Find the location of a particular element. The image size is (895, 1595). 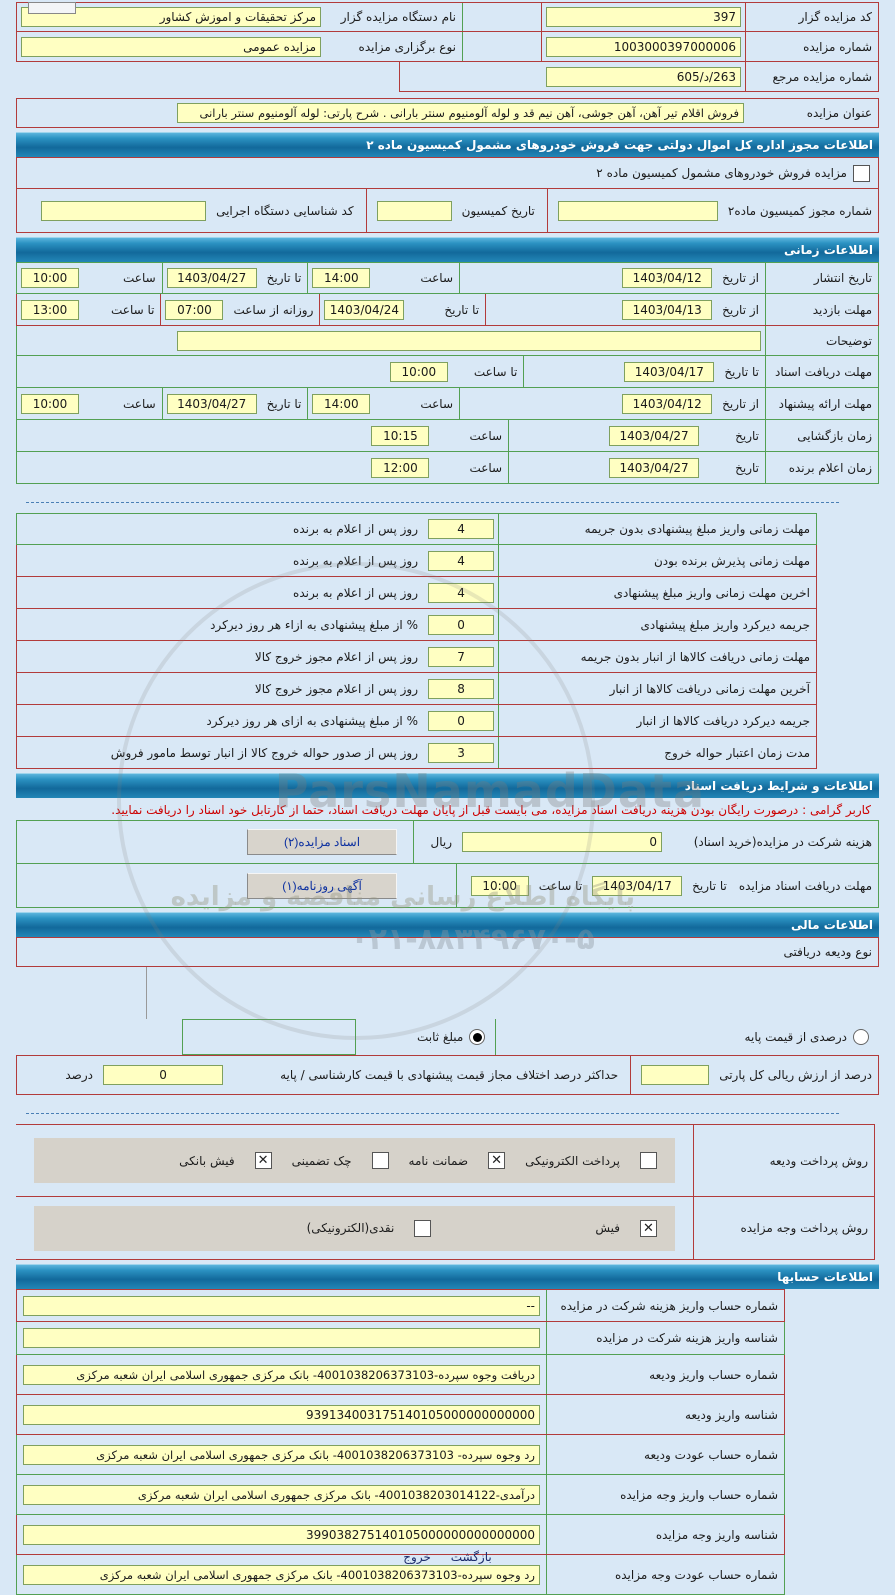

penalty-row-input: 8 is located at coordinates (461, 688).